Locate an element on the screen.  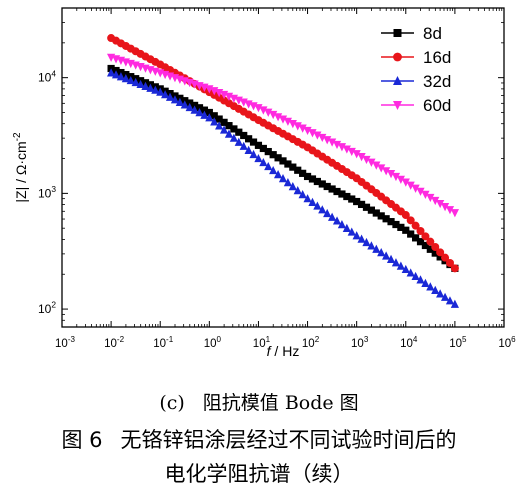
x-tick-label: 10¹ is located at coordinates (262, 342).